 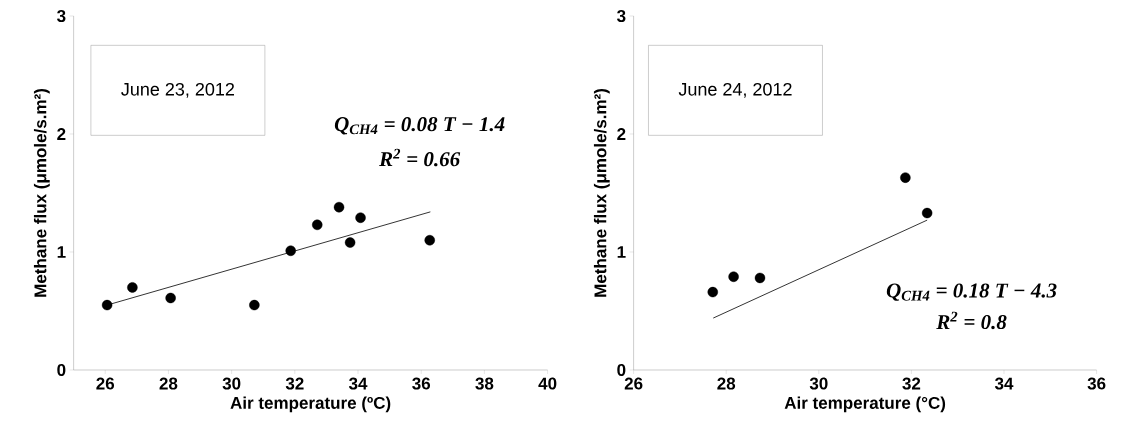 What do you see at coordinates (865, 404) in the screenshot?
I see `x-axis-title: Air temperature (°C)` at bounding box center [865, 404].